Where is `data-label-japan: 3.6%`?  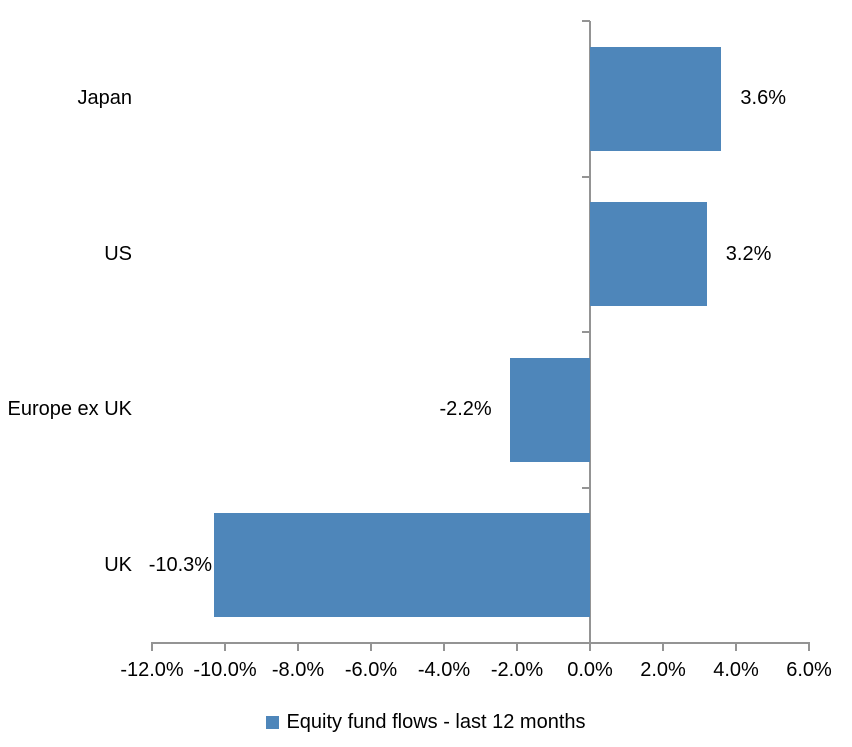
data-label-japan: 3.6% is located at coordinates (763, 98).